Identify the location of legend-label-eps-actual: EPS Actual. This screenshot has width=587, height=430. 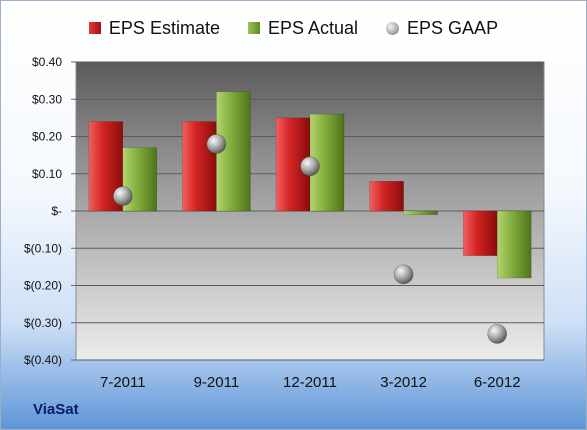
(313, 27).